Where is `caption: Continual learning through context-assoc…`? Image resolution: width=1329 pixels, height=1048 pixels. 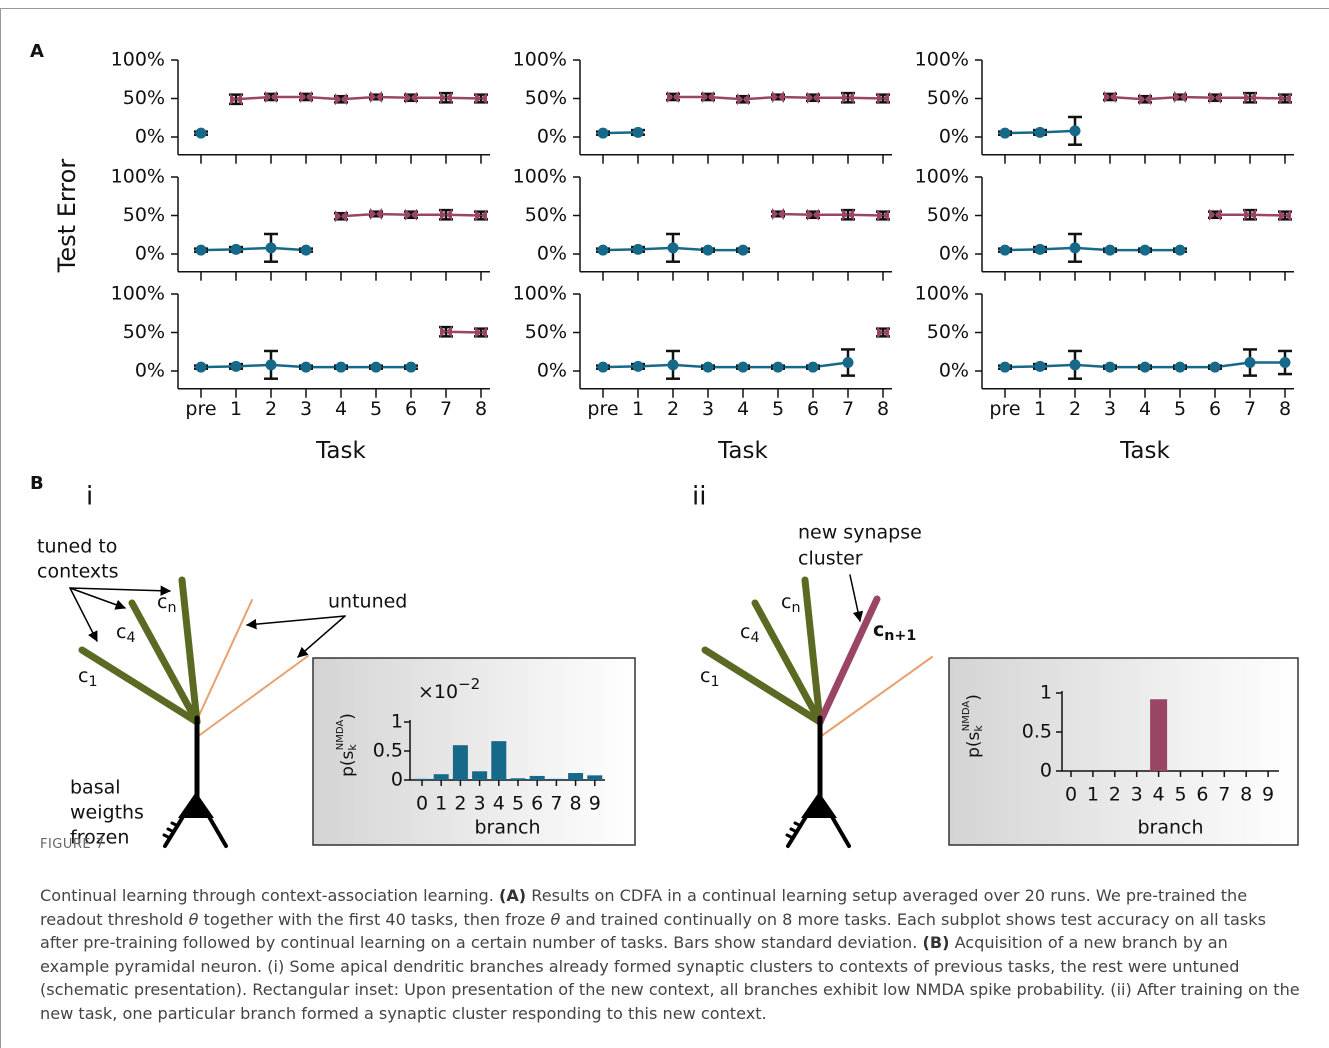
caption: Continual learning through context-assoc… is located at coordinates (671, 955).